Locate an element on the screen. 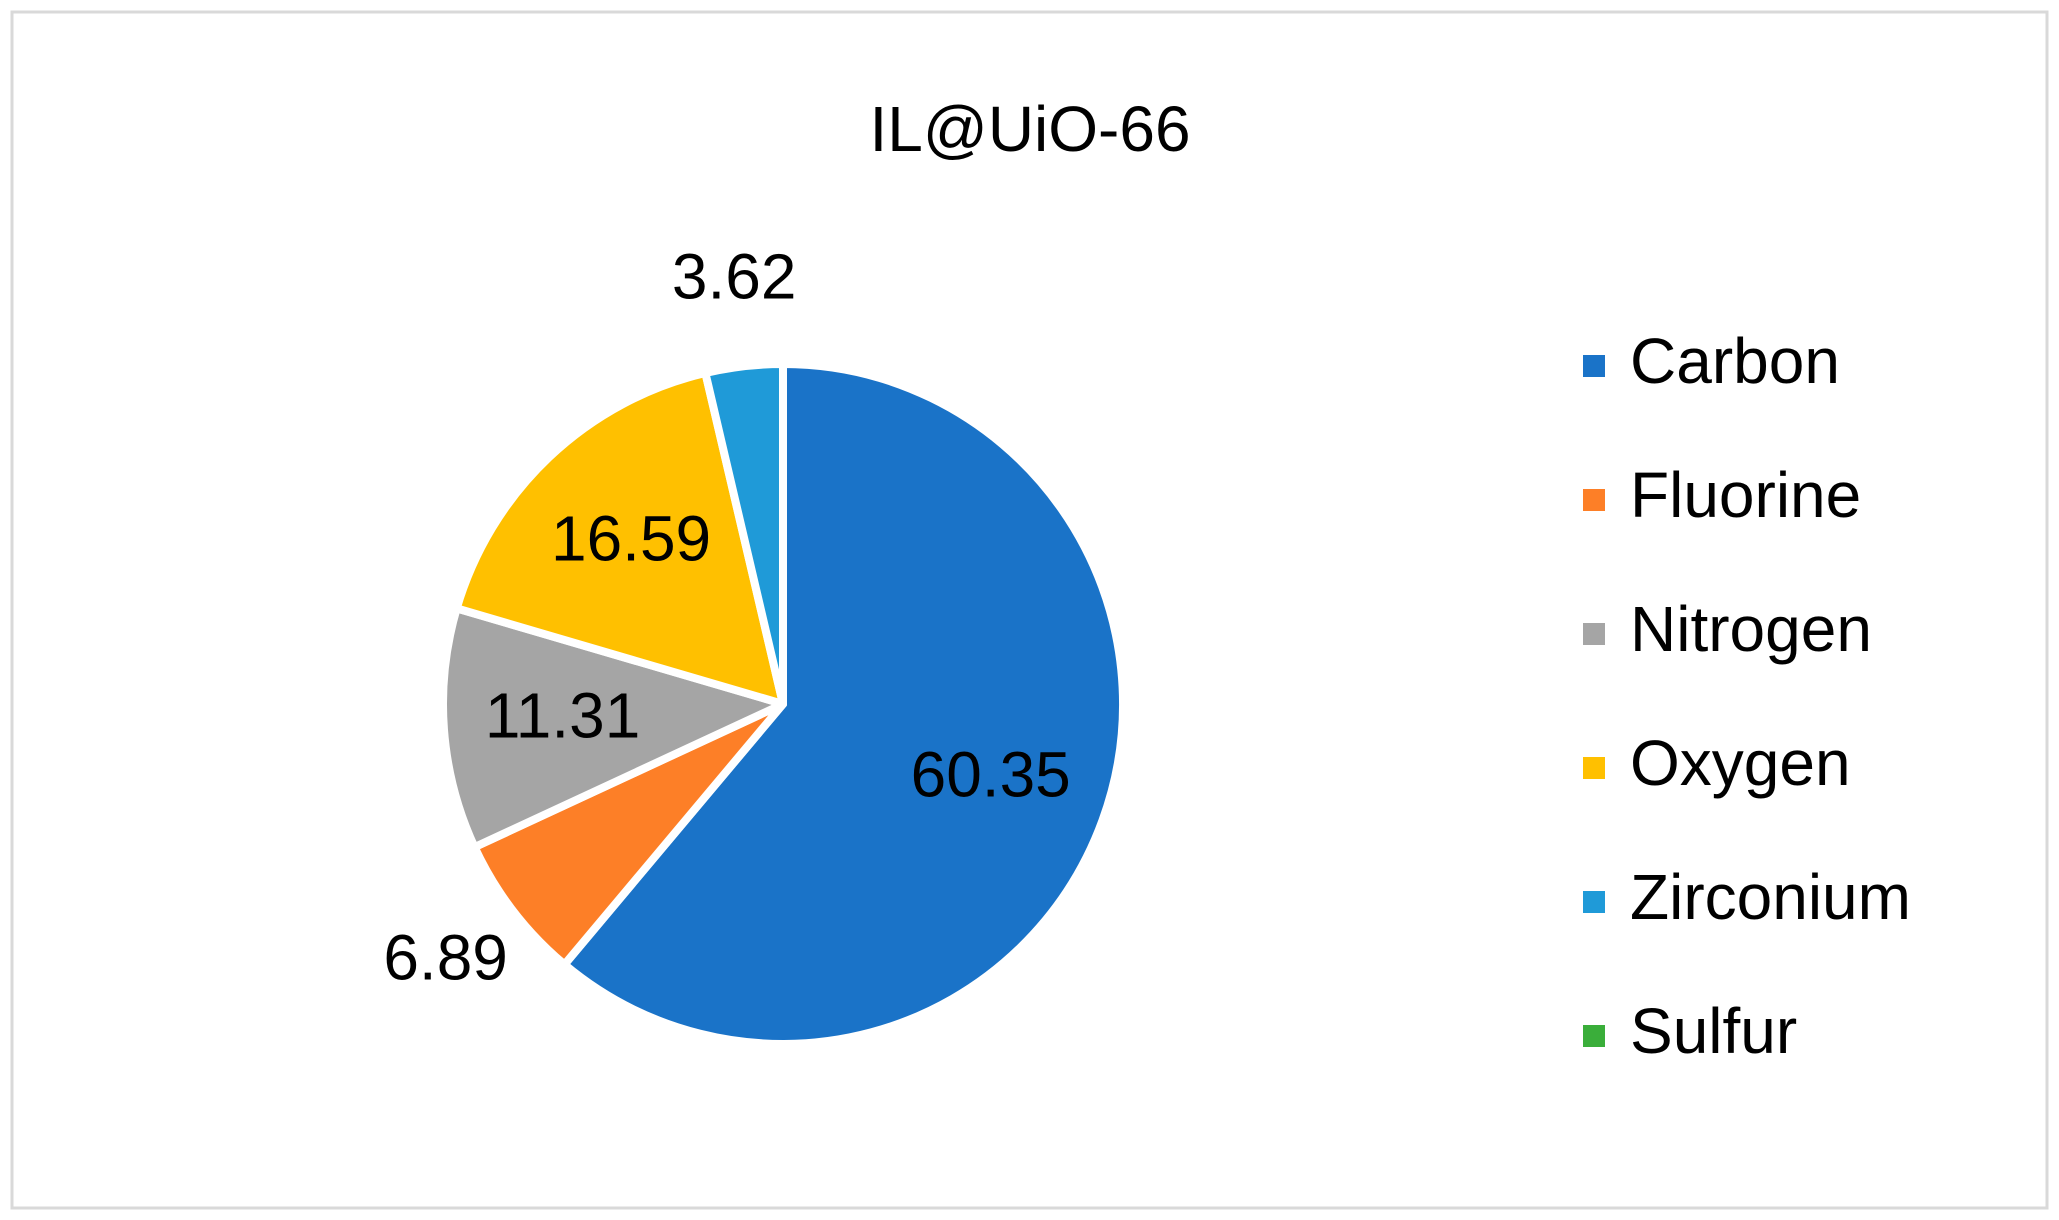  chart-title: IL@UiO-66 is located at coordinates (1029, 129).